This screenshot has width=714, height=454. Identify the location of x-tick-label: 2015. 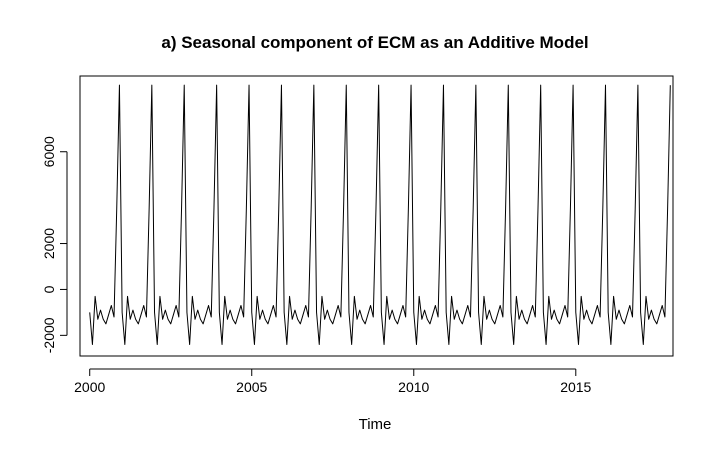
(575, 387).